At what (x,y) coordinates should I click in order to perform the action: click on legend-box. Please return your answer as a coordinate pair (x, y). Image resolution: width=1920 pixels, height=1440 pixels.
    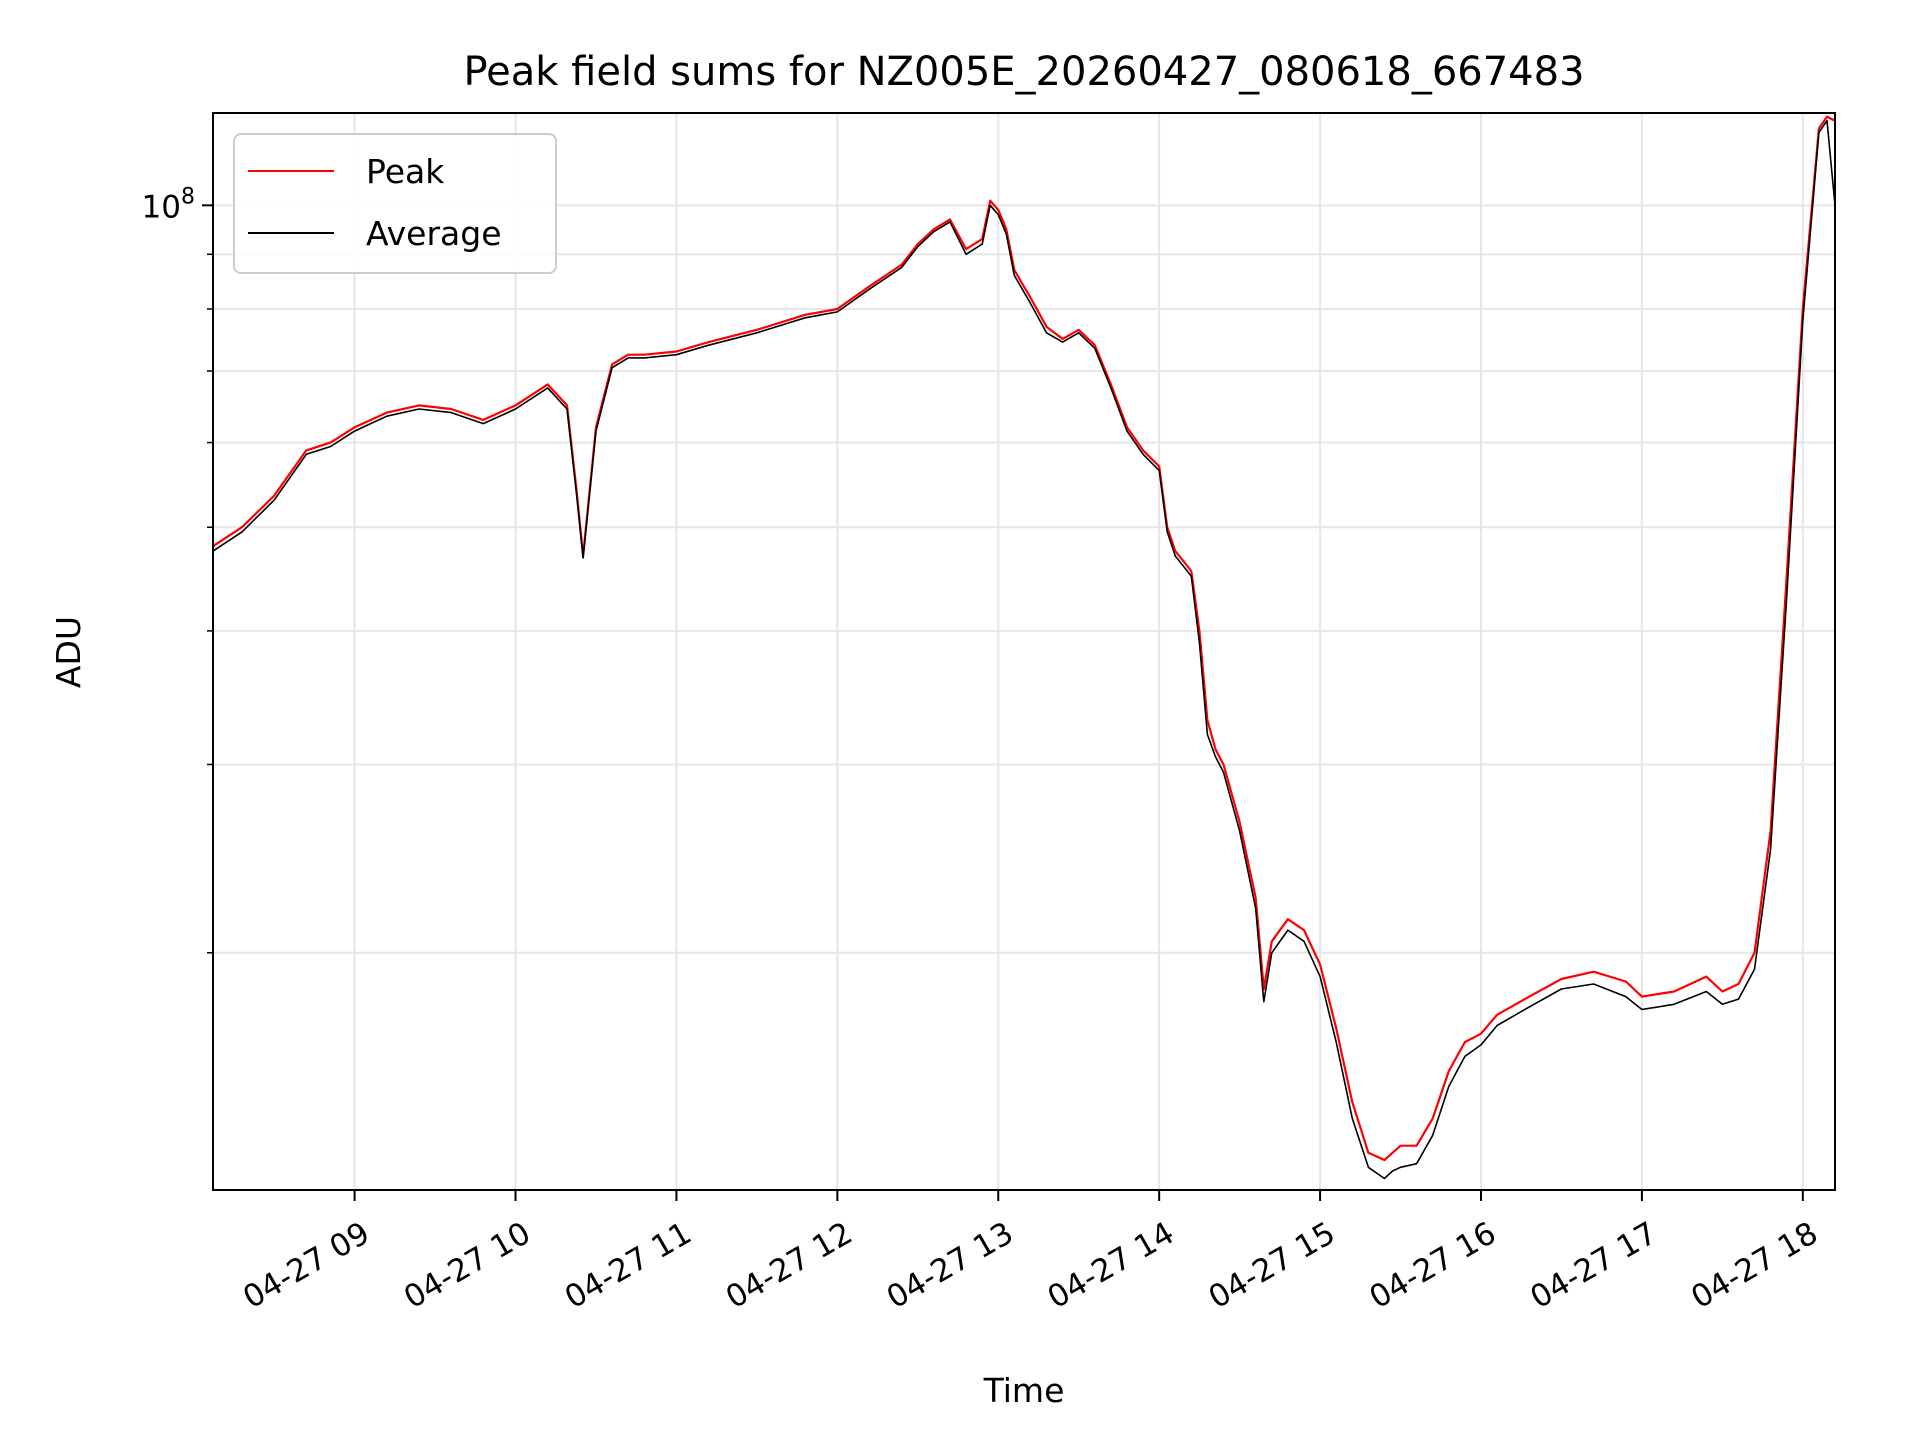
    Looking at the image, I should click on (395, 203).